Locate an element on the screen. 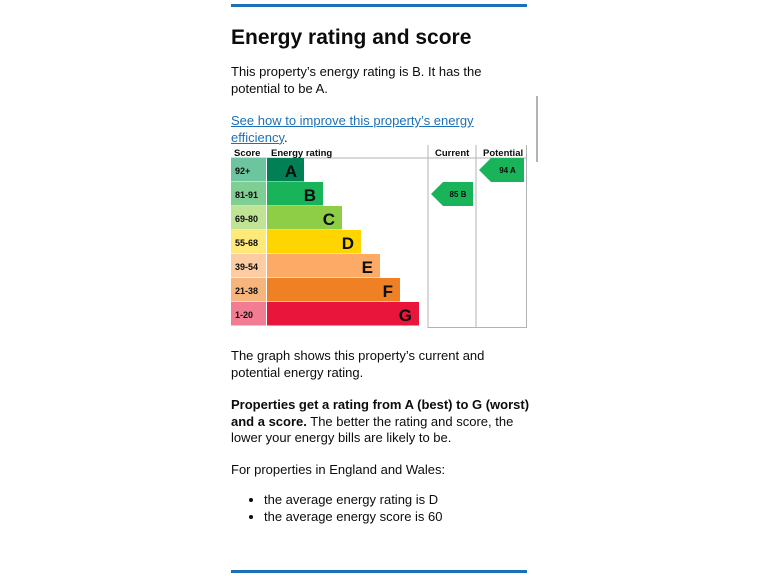 This screenshot has width=768, height=576. potential-rating-arrow-label: 94 A is located at coordinates (507, 170).